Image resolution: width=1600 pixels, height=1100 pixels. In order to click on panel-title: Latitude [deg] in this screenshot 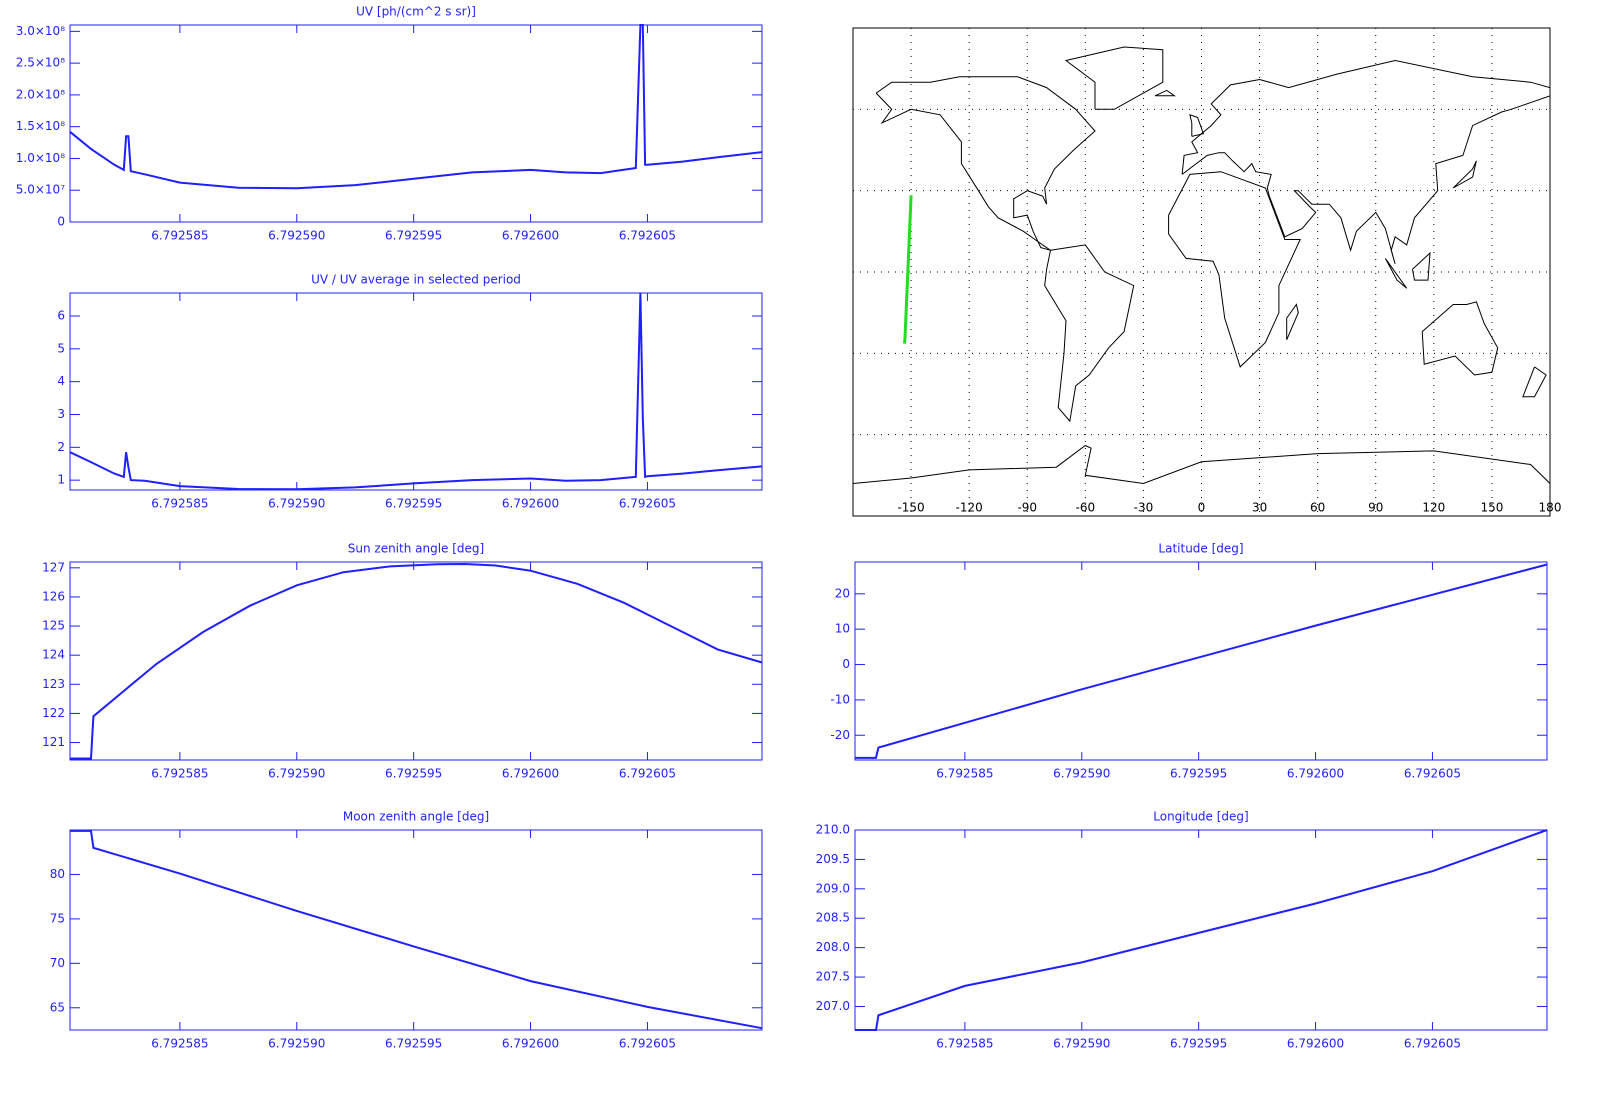, I will do `click(1200, 549)`.